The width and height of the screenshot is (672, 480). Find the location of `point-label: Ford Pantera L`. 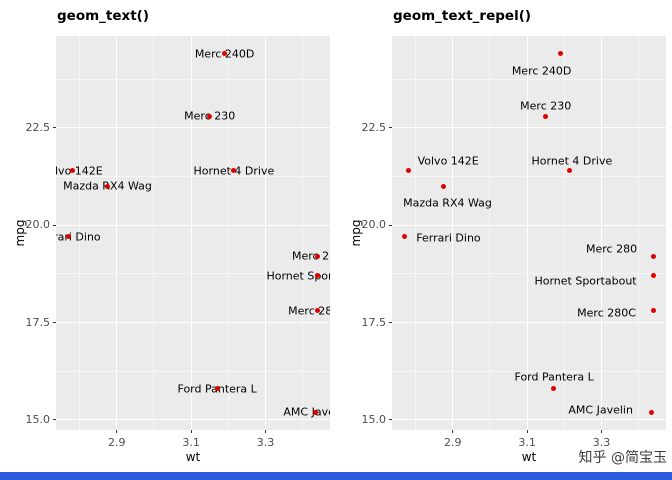

point-label: Ford Pantera L is located at coordinates (554, 377).